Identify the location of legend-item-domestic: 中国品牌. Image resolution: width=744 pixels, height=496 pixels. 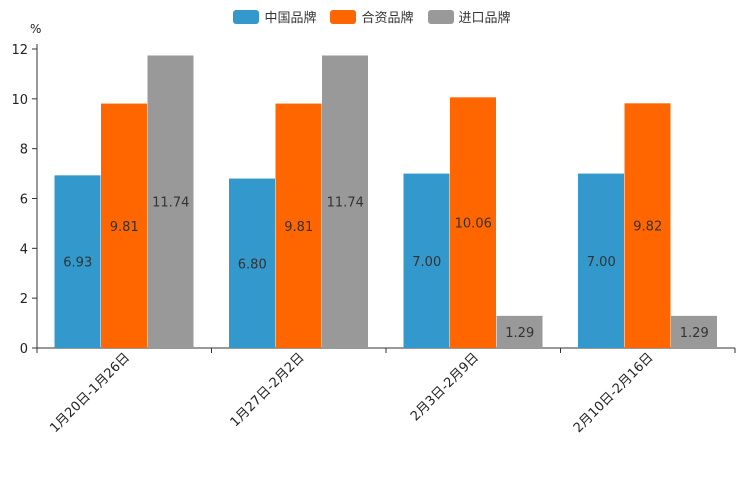
(274, 16).